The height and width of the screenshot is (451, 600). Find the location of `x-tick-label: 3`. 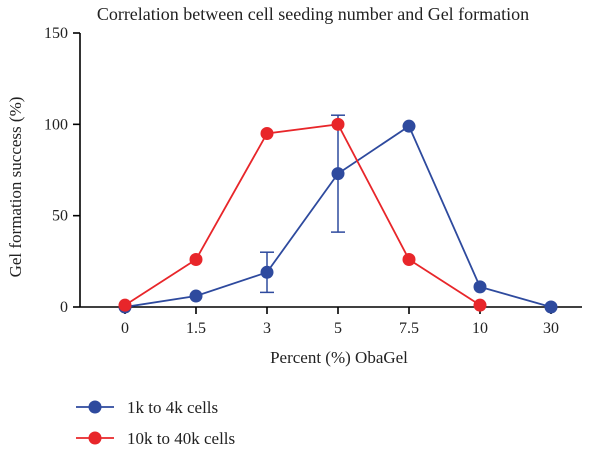

x-tick-label: 3 is located at coordinates (267, 328).